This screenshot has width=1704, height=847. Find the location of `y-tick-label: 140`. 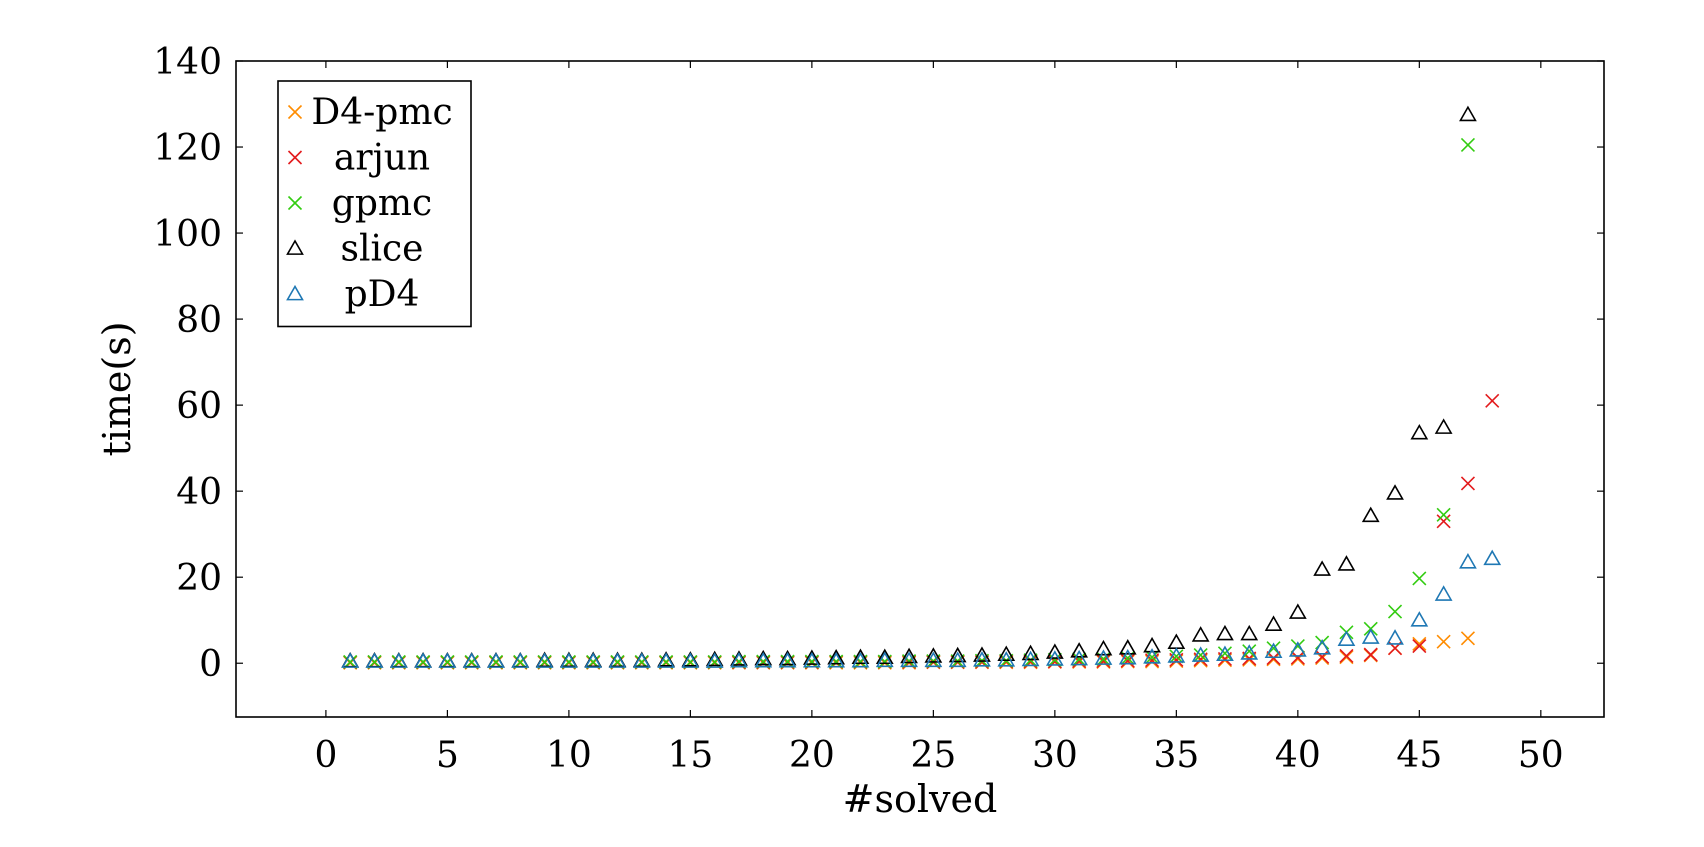

y-tick-label: 140 is located at coordinates (187, 62).